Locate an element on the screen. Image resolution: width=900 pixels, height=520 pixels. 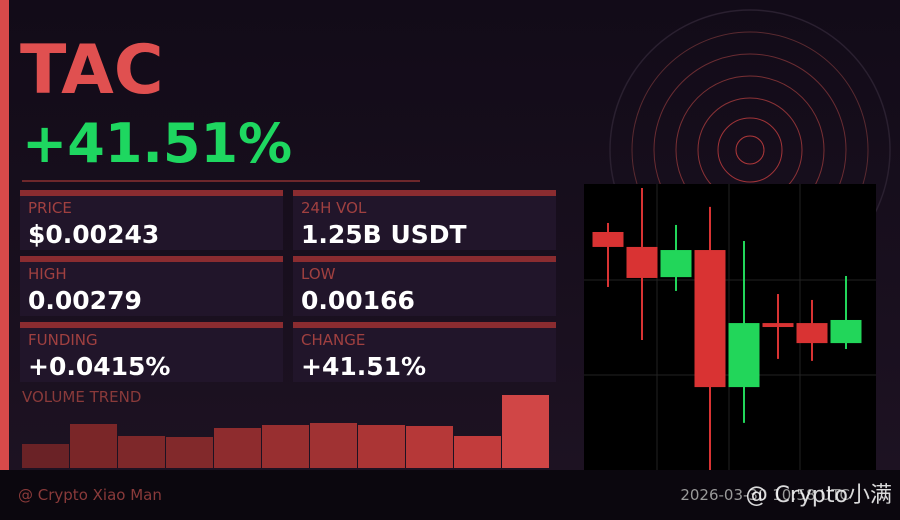
change: +41.51% is located at coordinates (157, 143).